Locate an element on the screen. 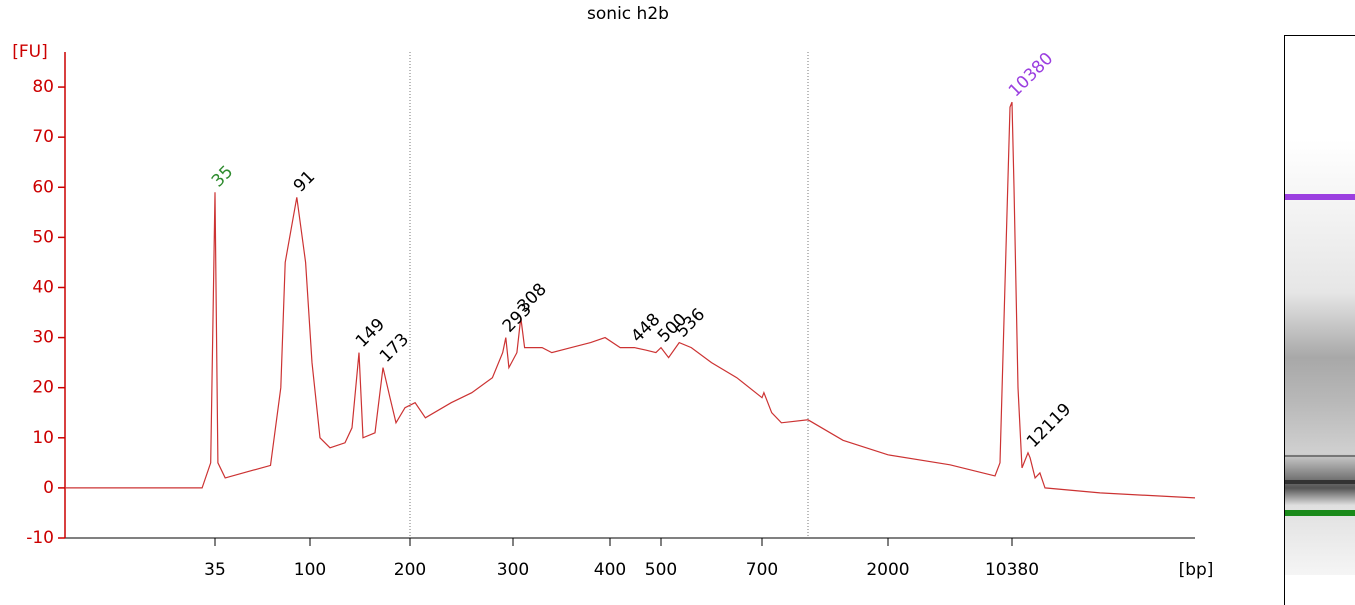 The width and height of the screenshot is (1355, 605). peak-label: 10380 is located at coordinates (1031, 75).